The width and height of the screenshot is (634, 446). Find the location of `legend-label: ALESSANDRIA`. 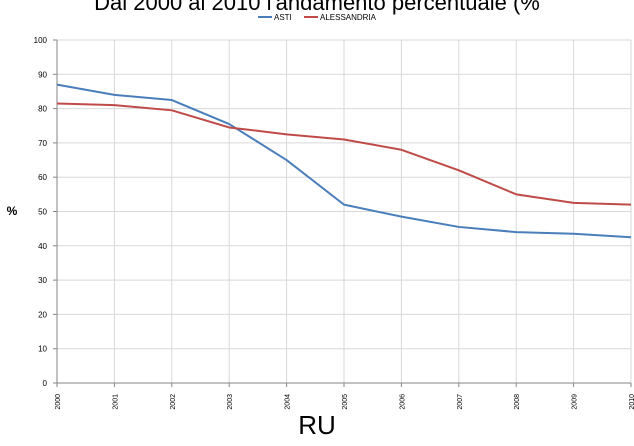

legend-label: ALESSANDRIA is located at coordinates (348, 17).